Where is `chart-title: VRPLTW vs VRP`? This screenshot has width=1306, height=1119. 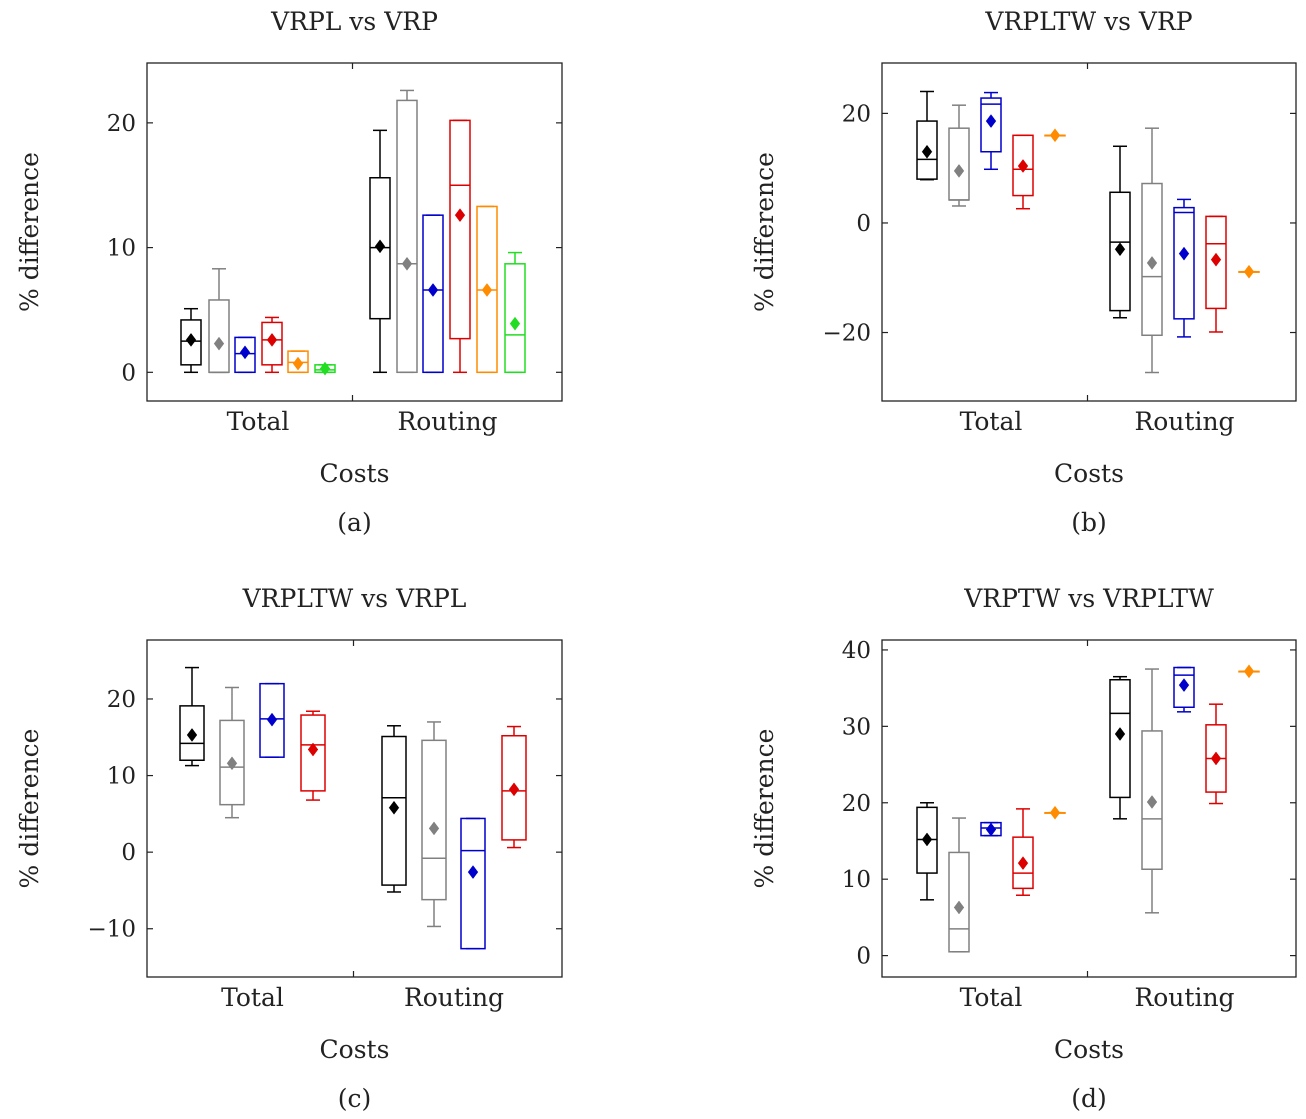 chart-title: VRPLTW vs VRP is located at coordinates (1088, 21).